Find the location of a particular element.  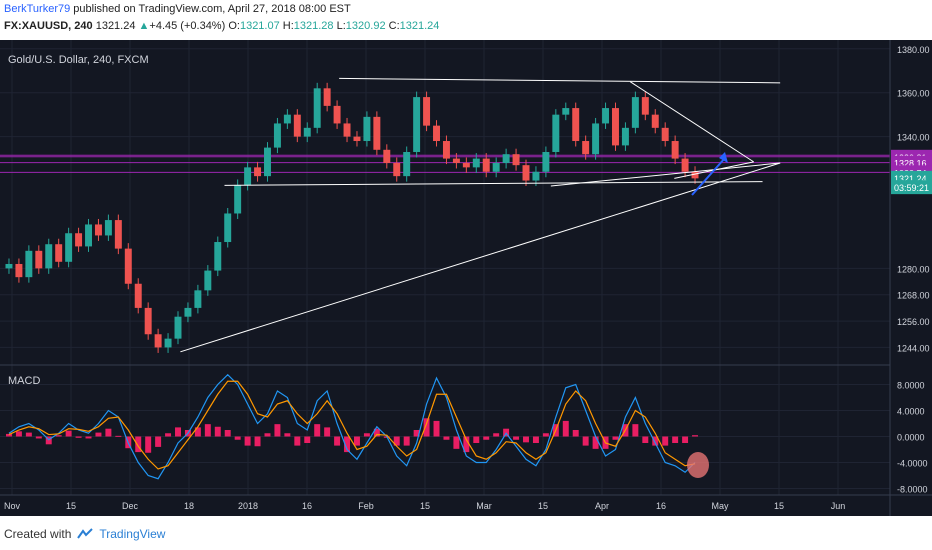

open-value: 1321.07 is located at coordinates (259, 26).